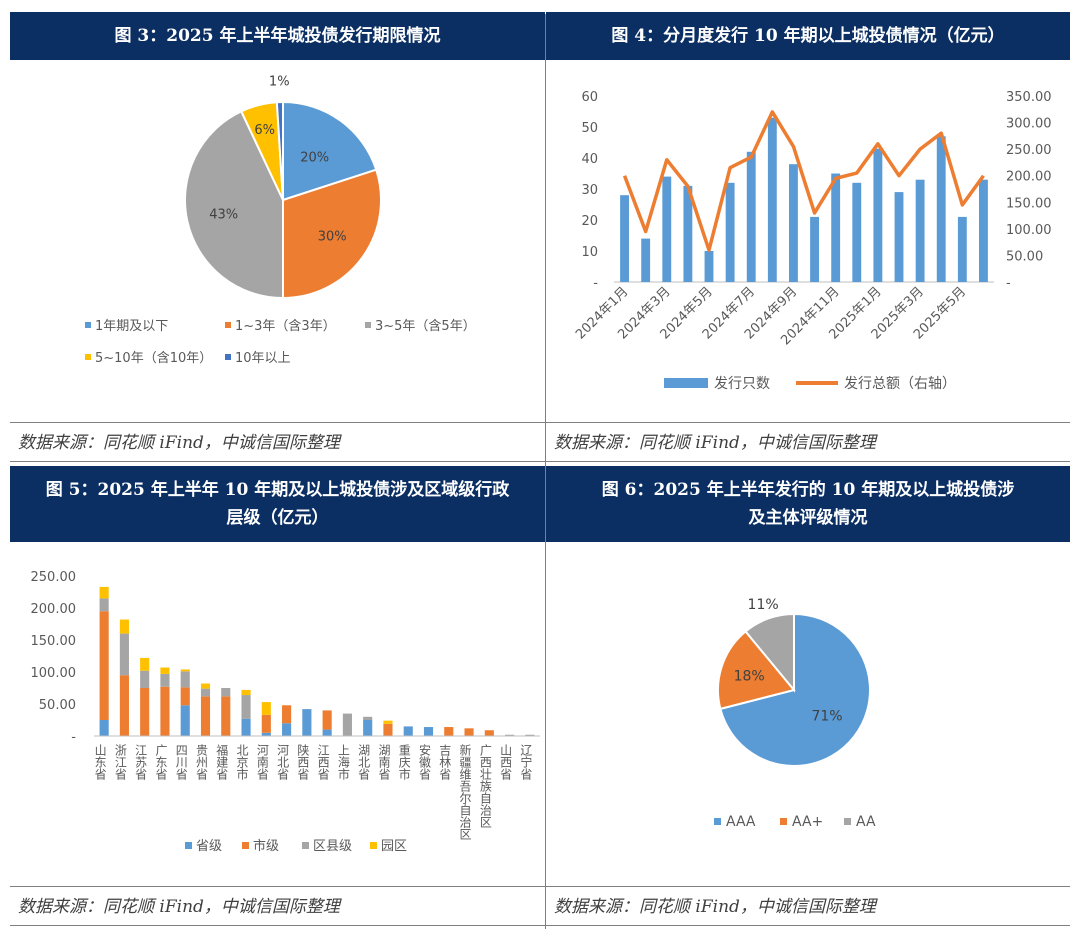  I want to click on figure-3-source: 数据来源：同花顺 iFind，中诚信国际整理, so click(277, 442).